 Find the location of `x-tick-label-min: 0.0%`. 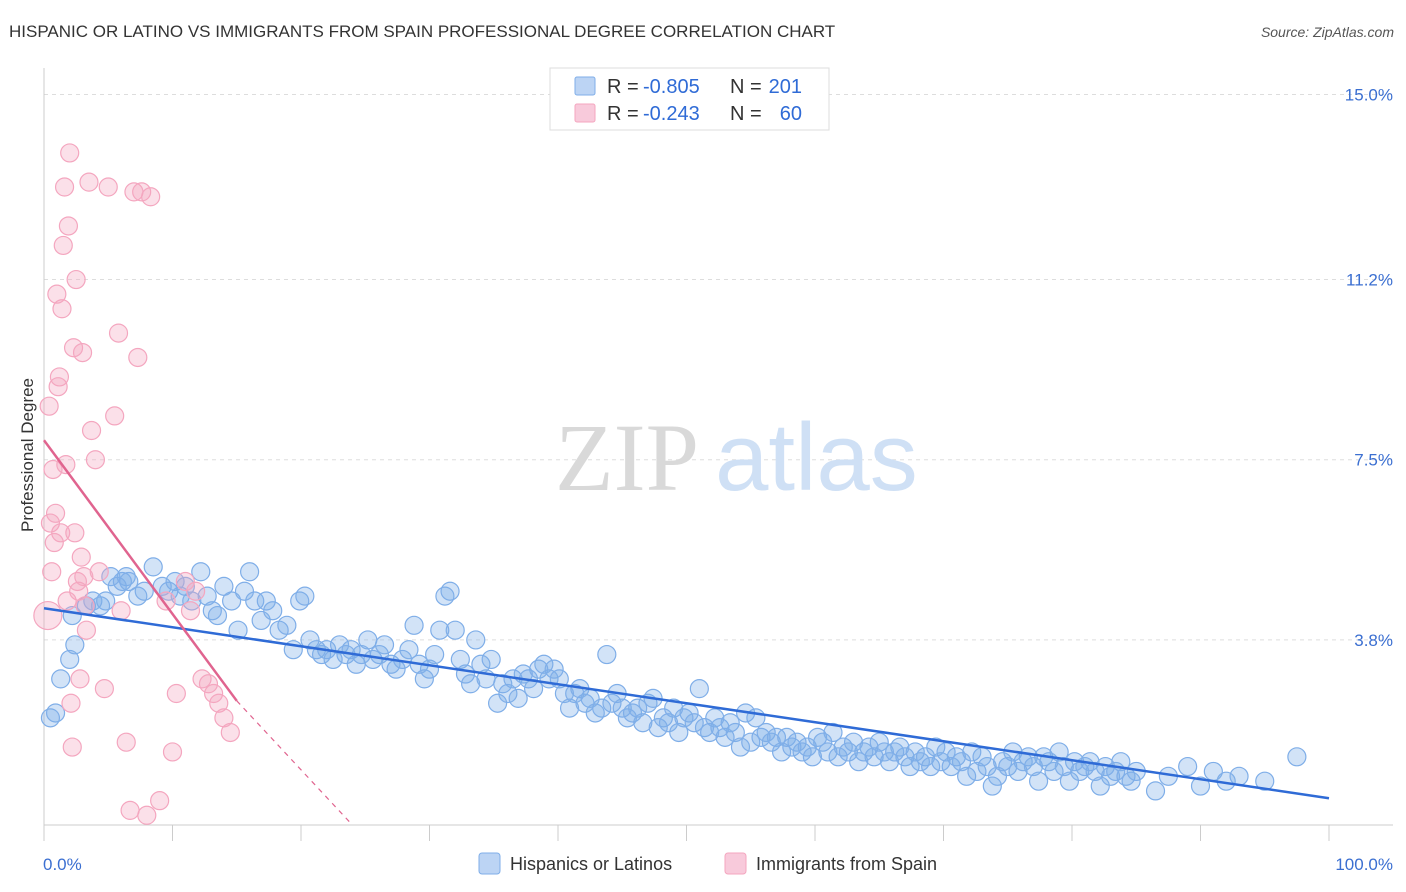

x-tick-label-min: 0.0% is located at coordinates (62, 864).